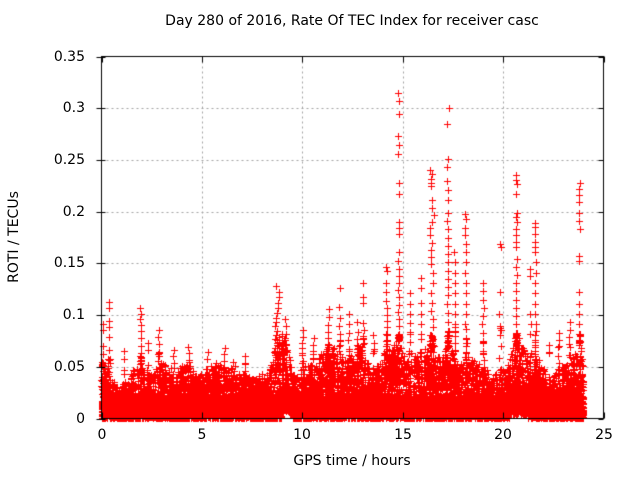 Image resolution: width=640 pixels, height=480 pixels. Describe the element at coordinates (73, 315) in the screenshot. I see `y-tick-label-0.1: 0.1` at that location.